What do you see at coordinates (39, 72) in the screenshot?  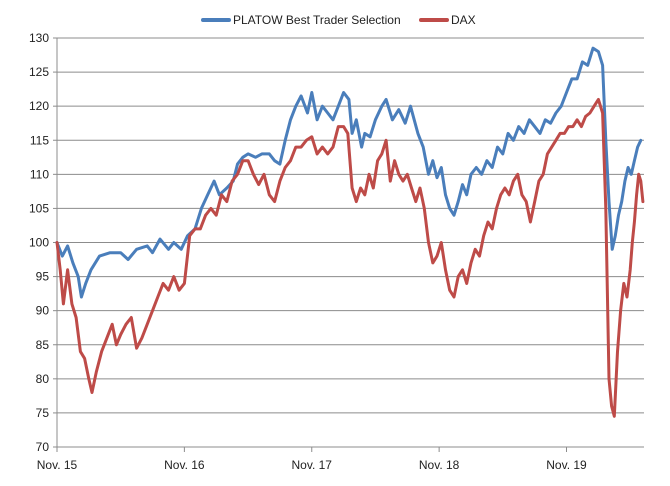 I see `y-tick-label: 125` at bounding box center [39, 72].